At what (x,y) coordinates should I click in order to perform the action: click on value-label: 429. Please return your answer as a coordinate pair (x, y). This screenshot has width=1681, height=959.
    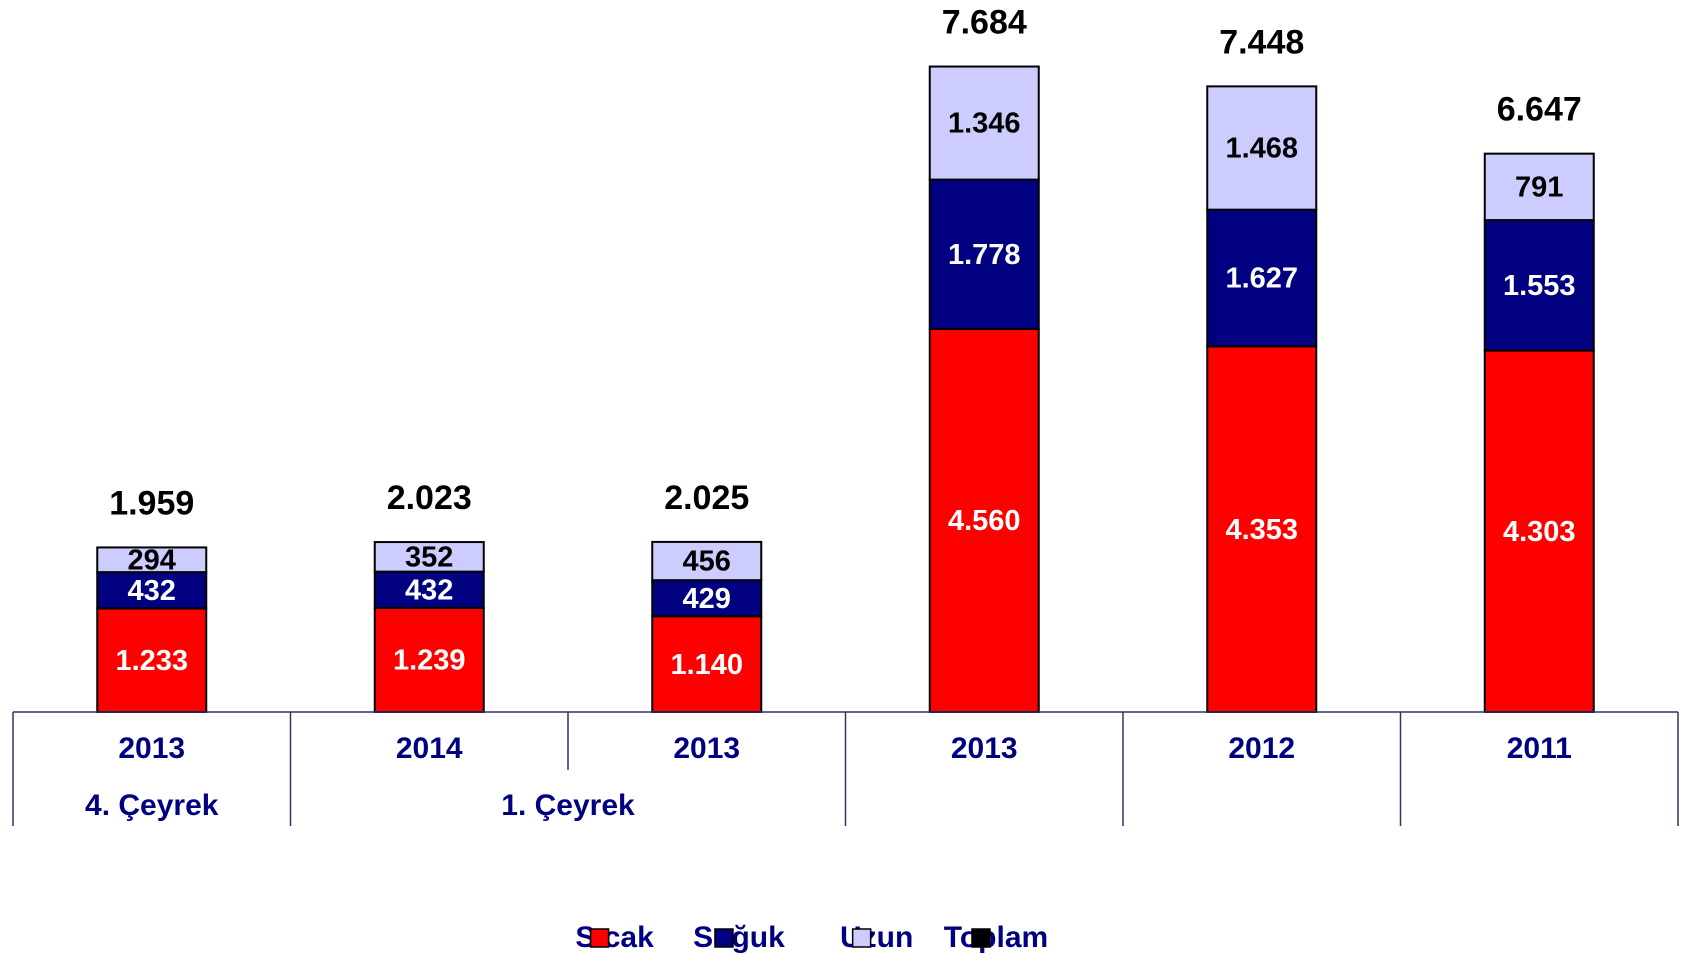
    Looking at the image, I should click on (707, 599).